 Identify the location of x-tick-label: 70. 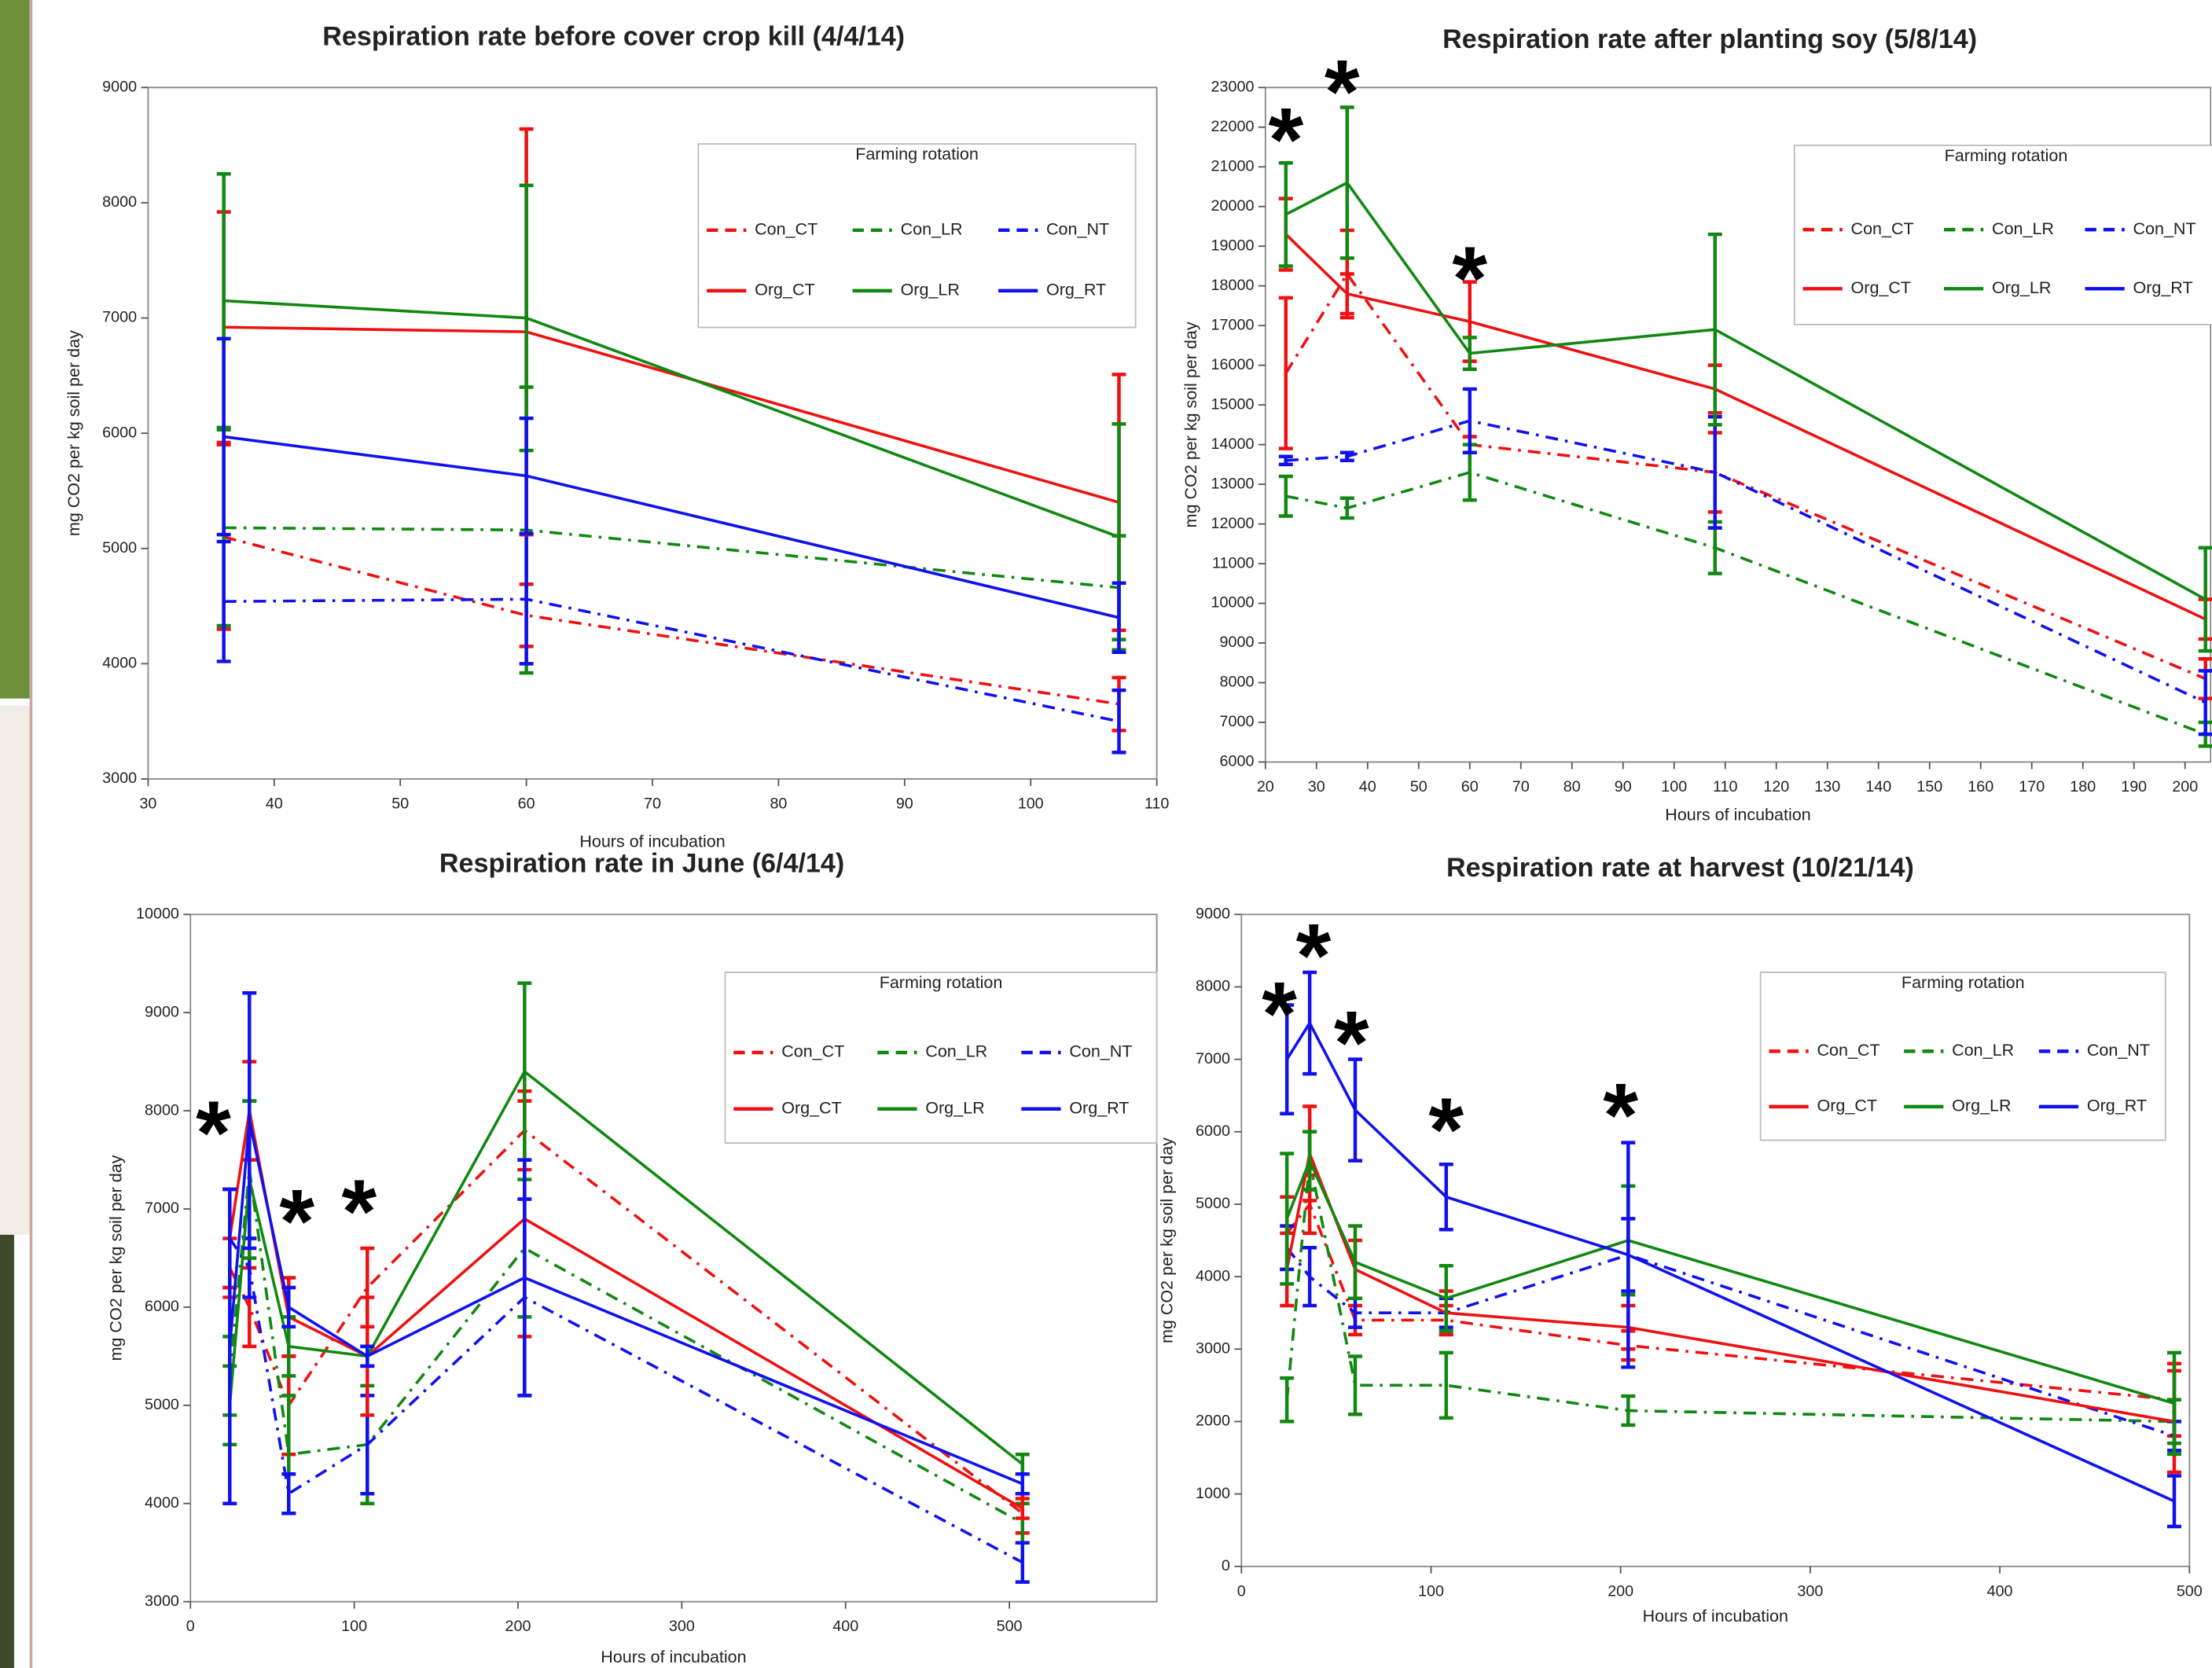
(652, 804).